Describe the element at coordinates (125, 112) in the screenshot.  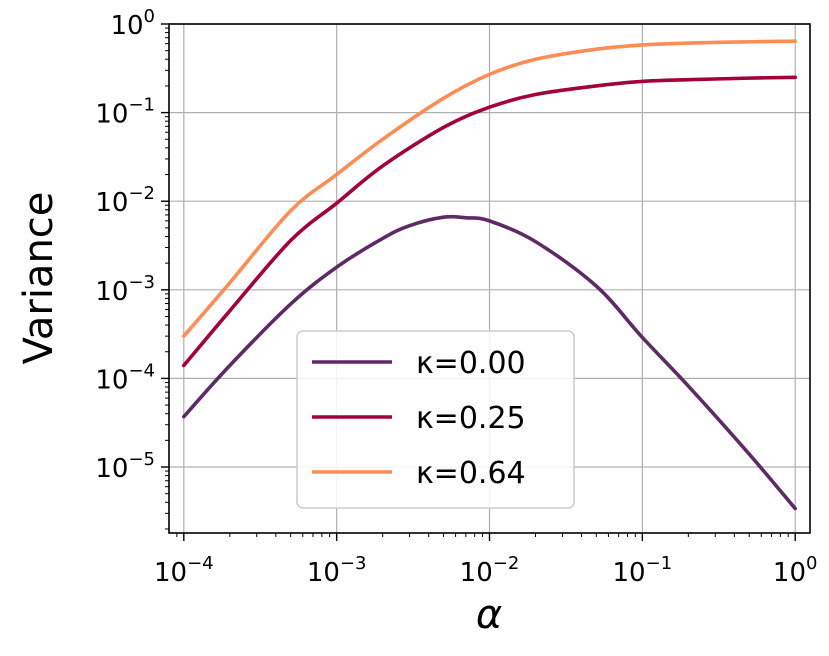
I see `y-tick-label: 10⁻¹` at that location.